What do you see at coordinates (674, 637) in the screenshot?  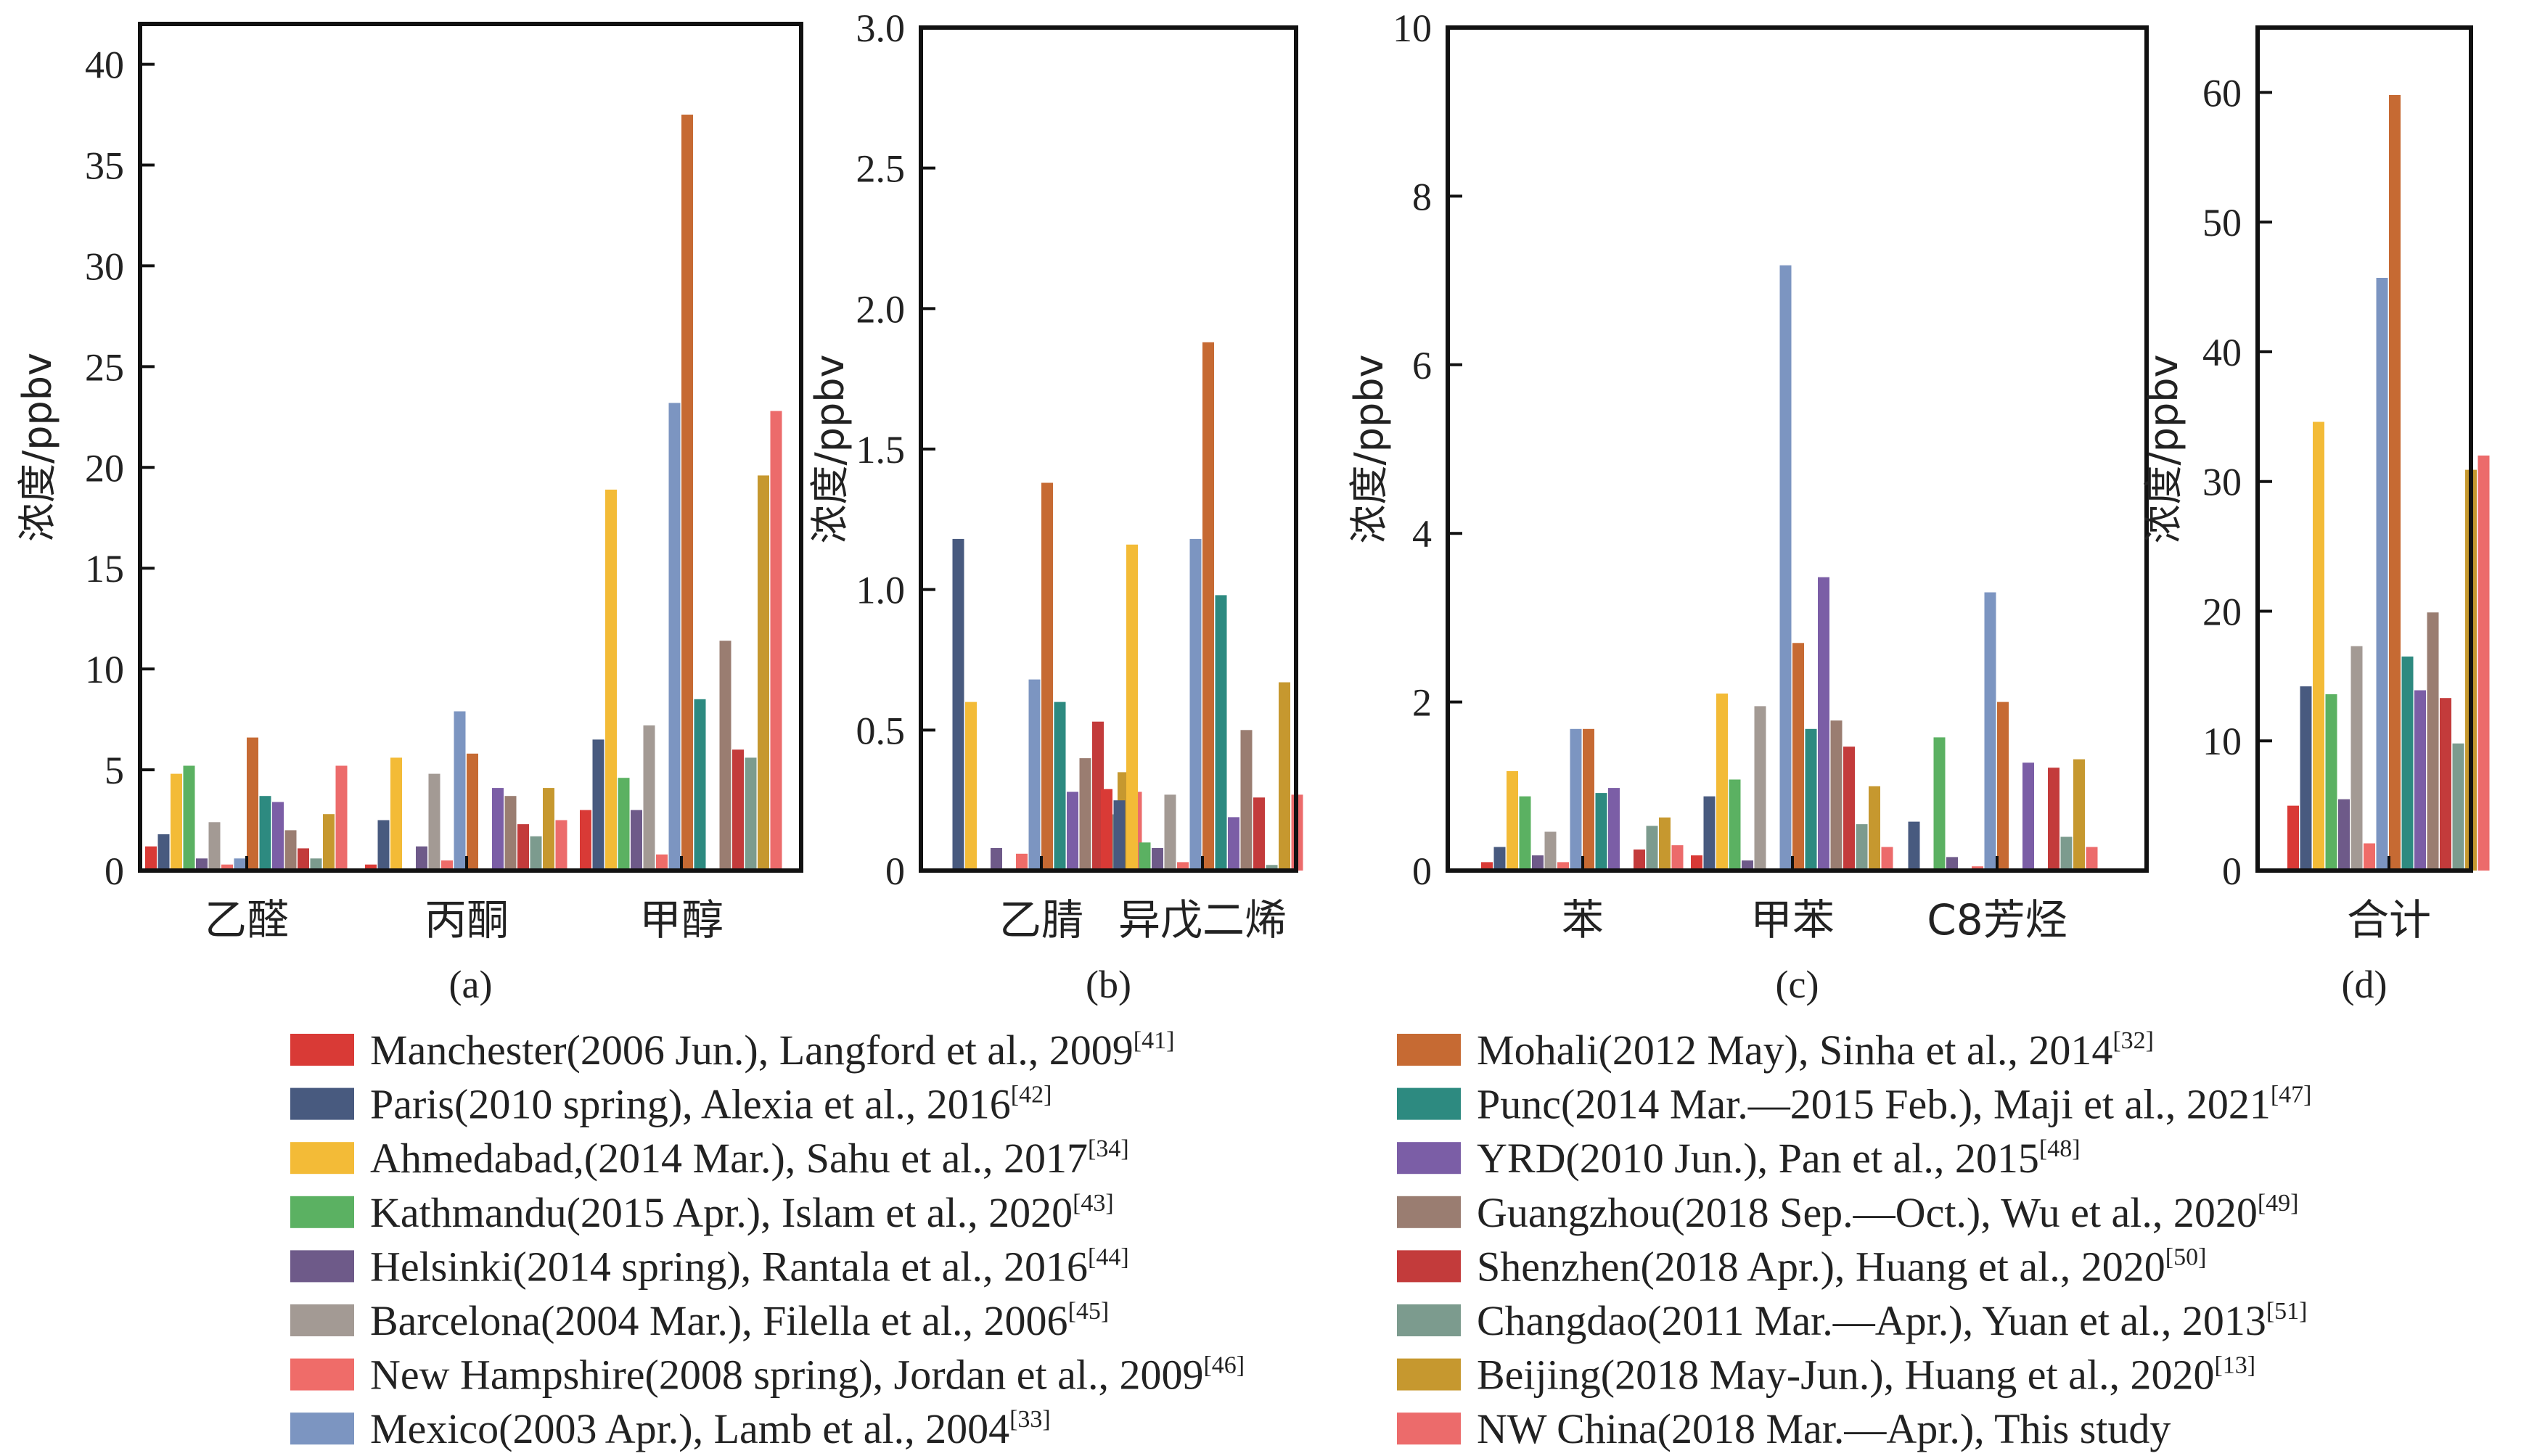 I see `bar-a-2-s7` at bounding box center [674, 637].